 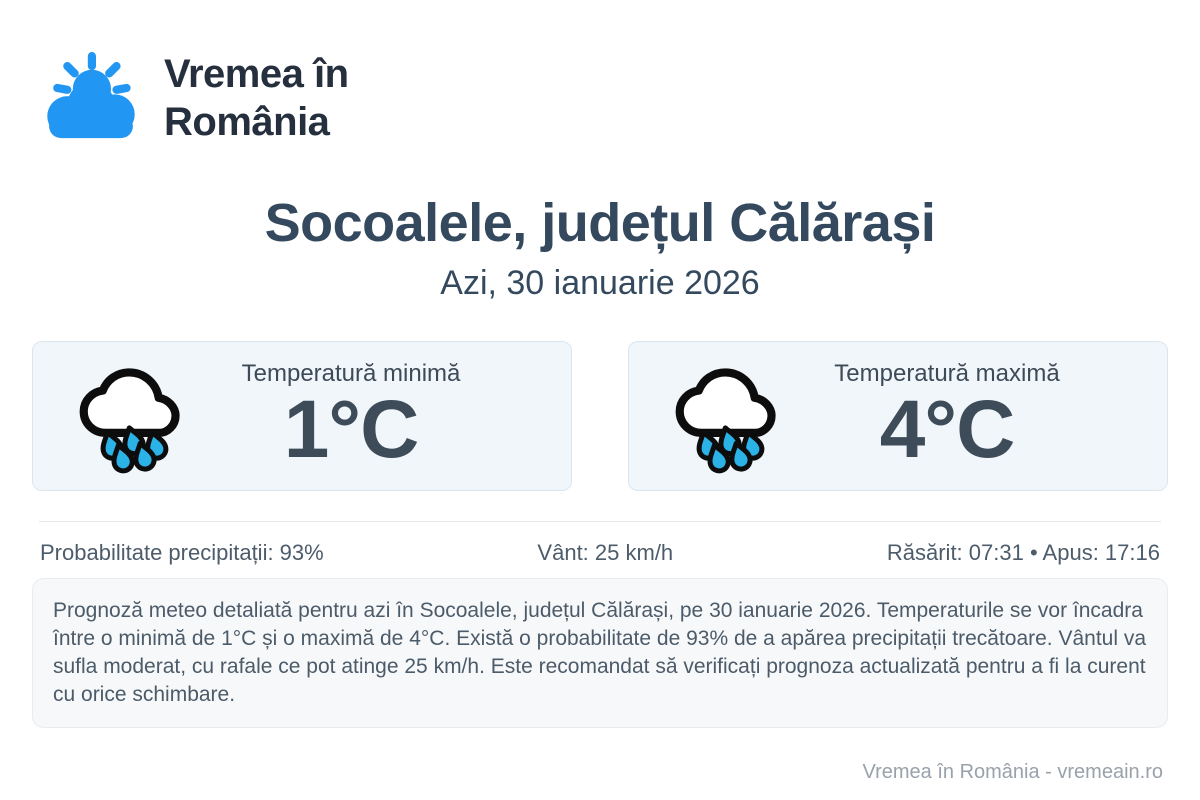 What do you see at coordinates (1013, 772) in the screenshot?
I see `footer-credit: Vremea în România - vremeain.ro` at bounding box center [1013, 772].